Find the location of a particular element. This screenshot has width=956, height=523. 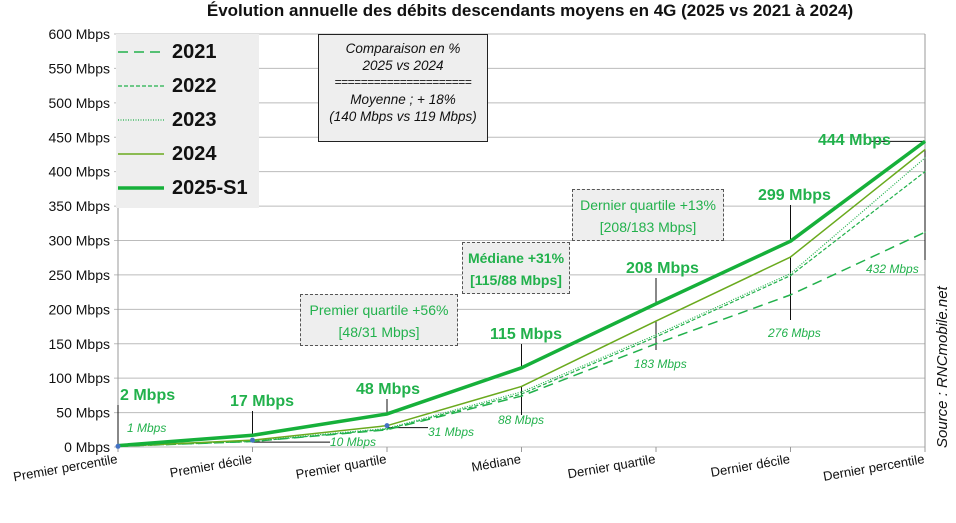

label-2025: 17 Mbps is located at coordinates (262, 401).